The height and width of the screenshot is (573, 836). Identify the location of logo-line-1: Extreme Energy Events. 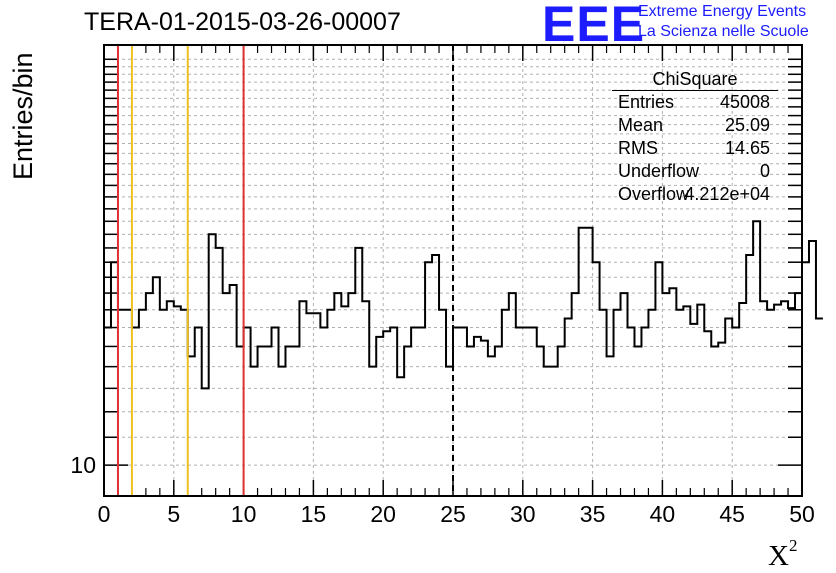
(722, 12).